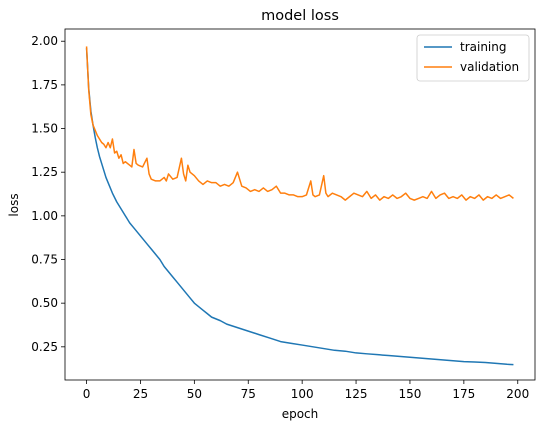 This screenshot has width=550, height=431. What do you see at coordinates (489, 67) in the screenshot?
I see `legend-label-validation: validation` at bounding box center [489, 67].